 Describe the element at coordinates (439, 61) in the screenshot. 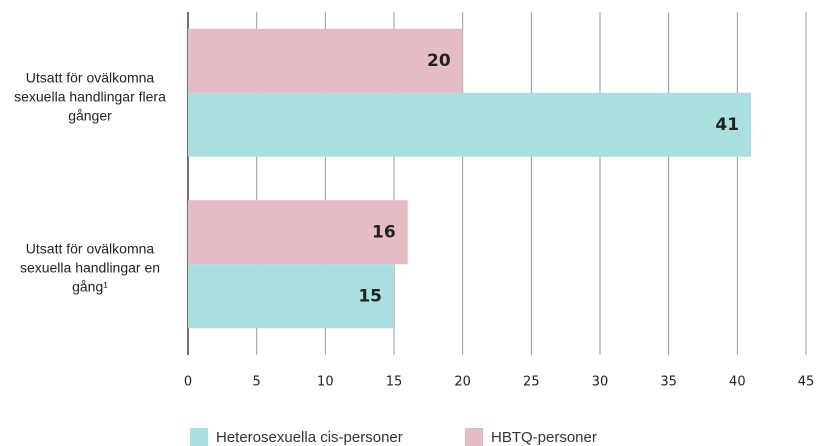

I see `data-label: 20` at that location.